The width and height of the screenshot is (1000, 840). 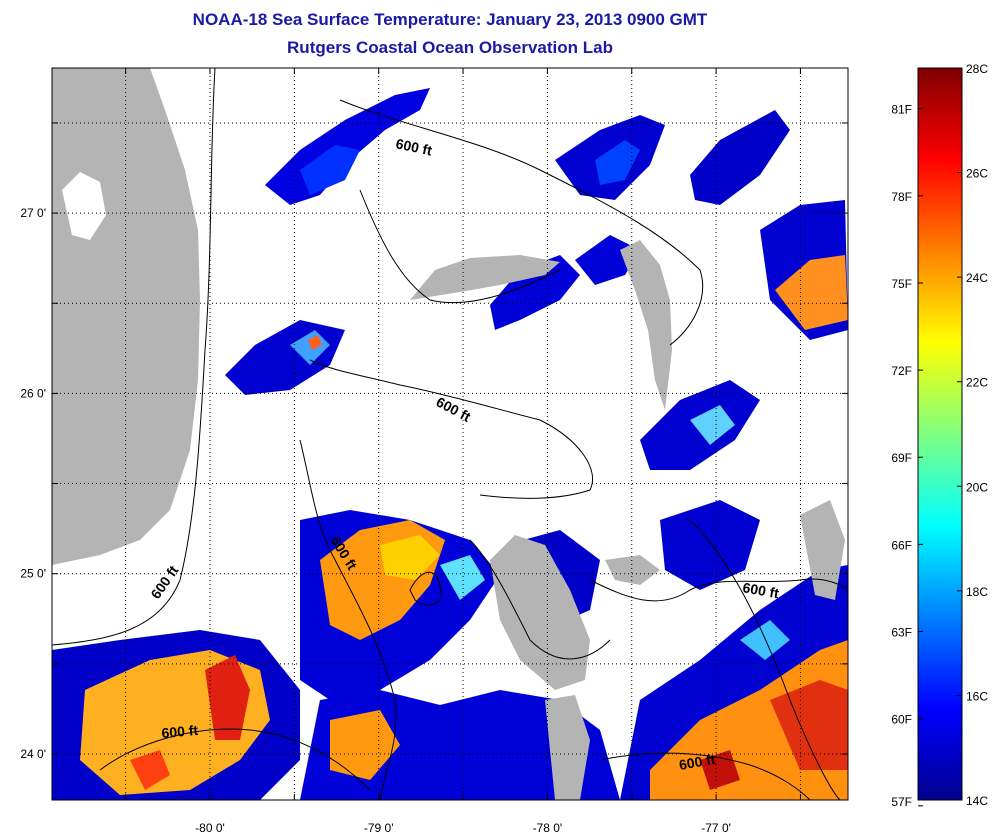 What do you see at coordinates (977, 801) in the screenshot?
I see `colorbar-celsius-label: 14C` at bounding box center [977, 801].